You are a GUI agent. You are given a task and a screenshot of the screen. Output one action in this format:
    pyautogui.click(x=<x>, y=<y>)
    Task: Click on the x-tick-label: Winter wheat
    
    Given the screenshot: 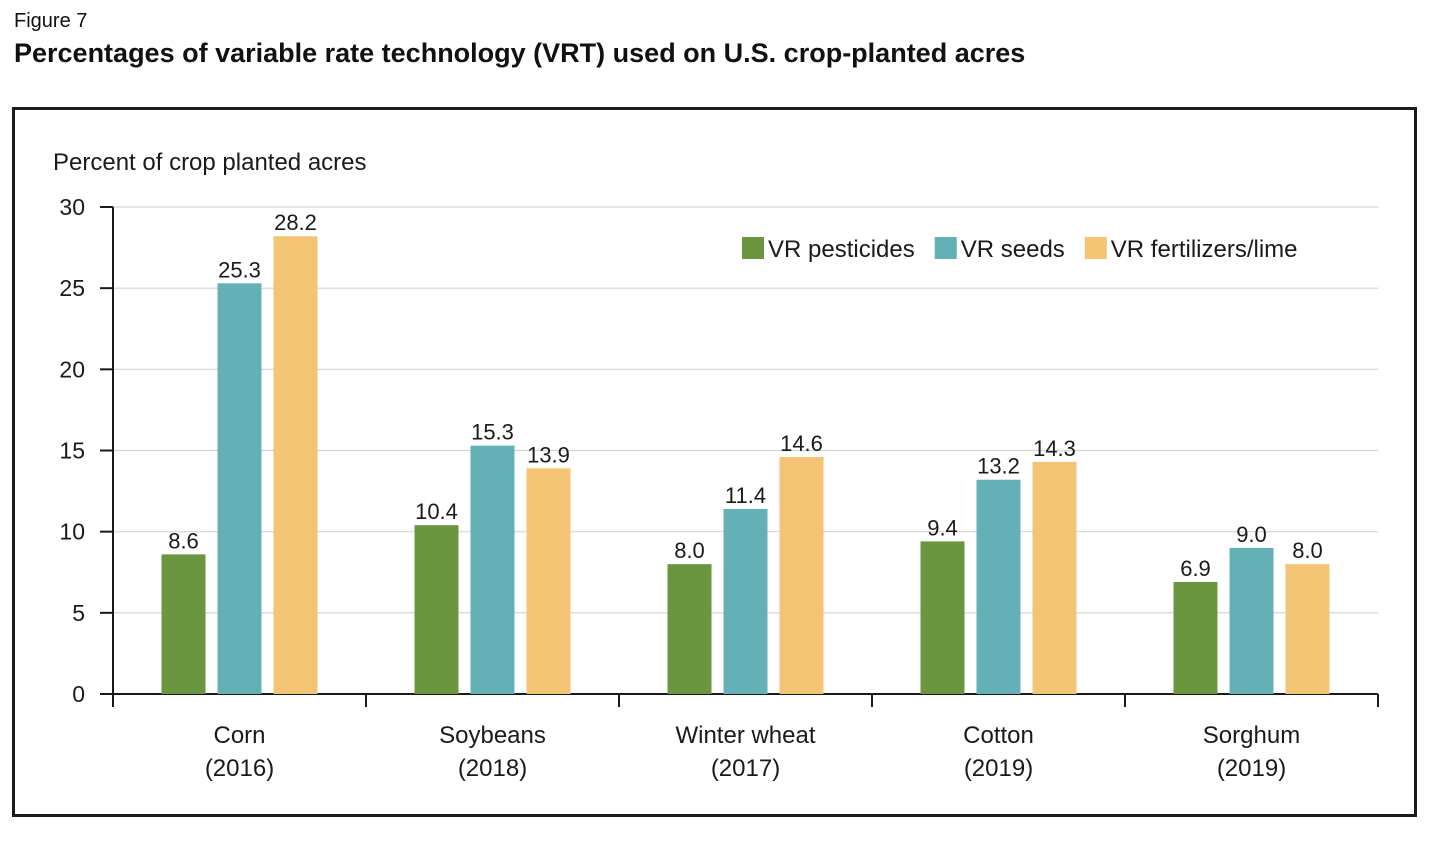 What is the action you would take?
    pyautogui.click(x=745, y=735)
    